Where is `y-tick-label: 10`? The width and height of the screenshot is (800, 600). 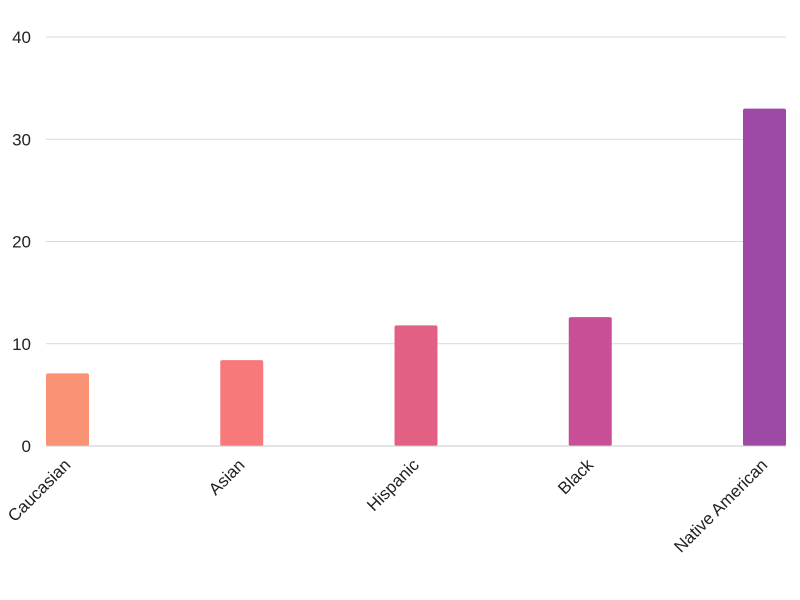
y-tick-label: 10 is located at coordinates (21, 344).